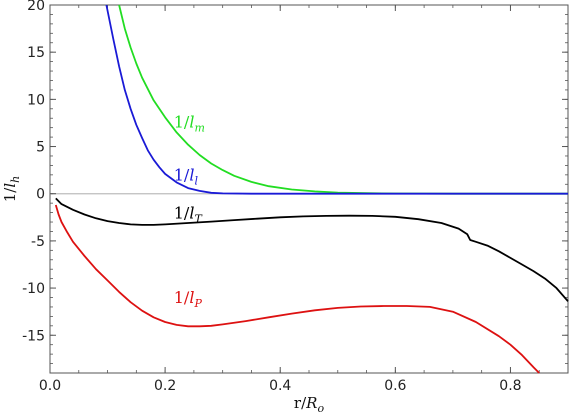 The width and height of the screenshot is (572, 415). What do you see at coordinates (165, 386) in the screenshot?
I see `x-tick-label: 0.2` at bounding box center [165, 386].